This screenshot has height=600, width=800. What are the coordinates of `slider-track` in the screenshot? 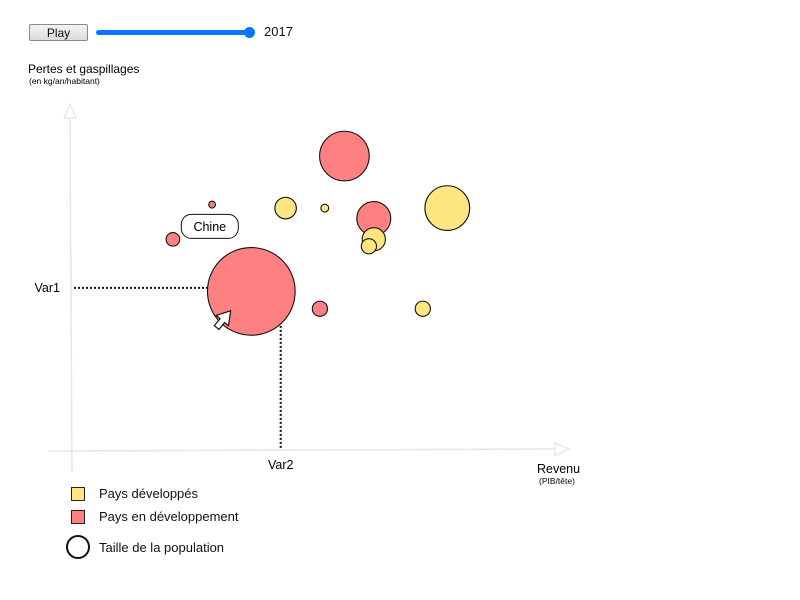 It's located at (173, 32).